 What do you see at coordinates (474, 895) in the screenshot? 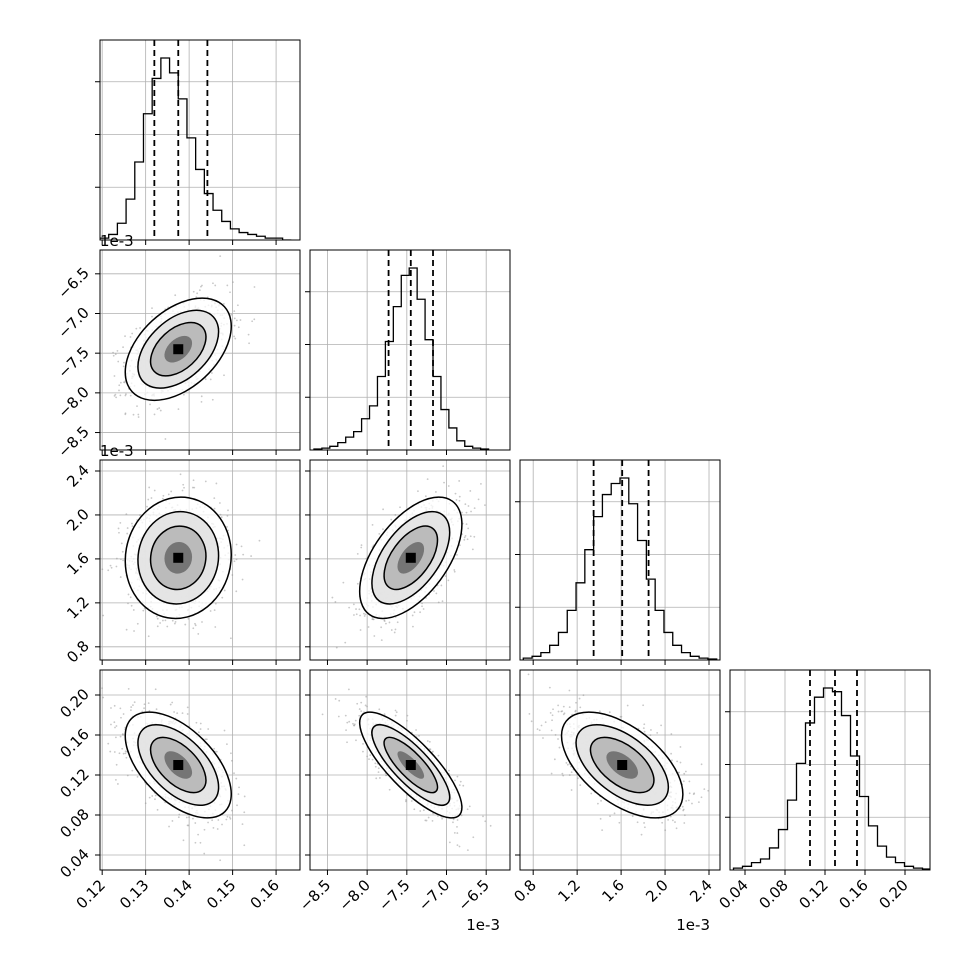
I see `x-tick-label: −6.5` at bounding box center [474, 895].